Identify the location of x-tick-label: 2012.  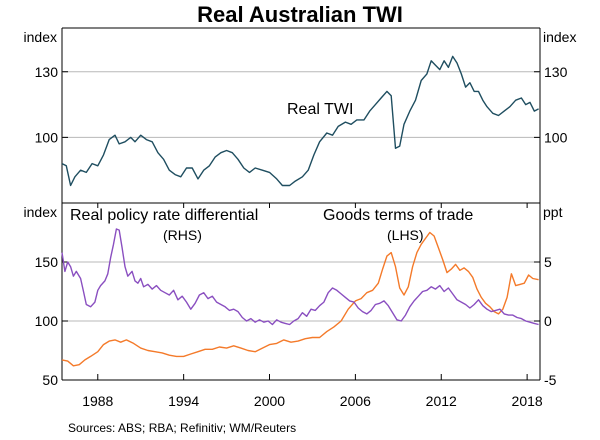
(441, 401).